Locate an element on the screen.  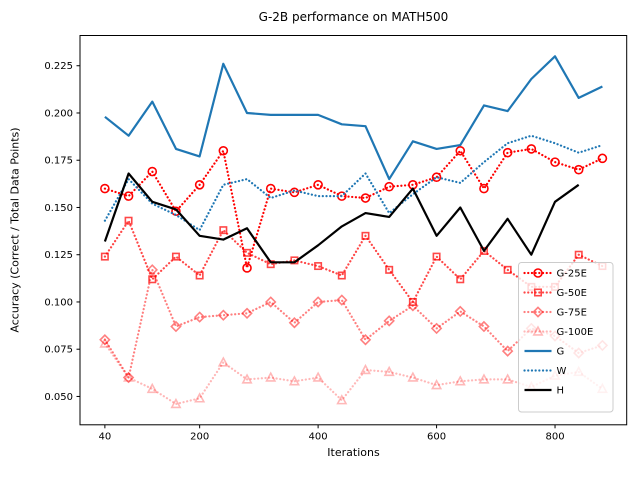
legend-label-G-25E: G-25E is located at coordinates (572, 274).